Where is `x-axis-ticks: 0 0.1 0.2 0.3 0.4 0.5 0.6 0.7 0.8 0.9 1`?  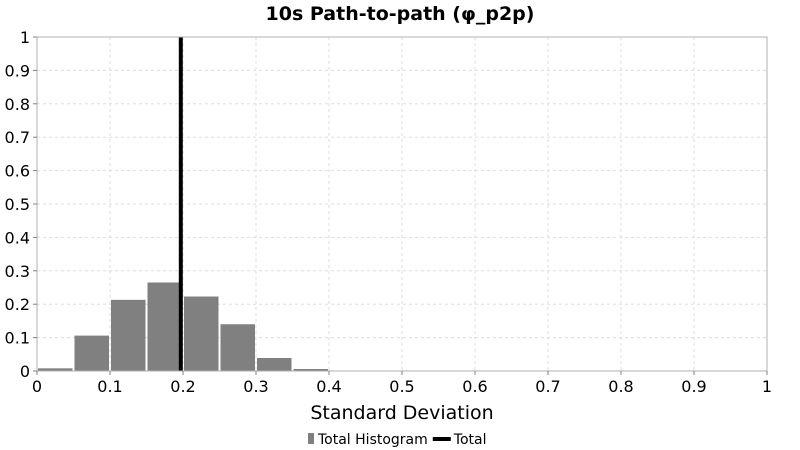
x-axis-ticks: 0 0.1 0.2 0.3 0.4 0.5 0.6 0.7 0.8 0.9 1 is located at coordinates (402, 383).